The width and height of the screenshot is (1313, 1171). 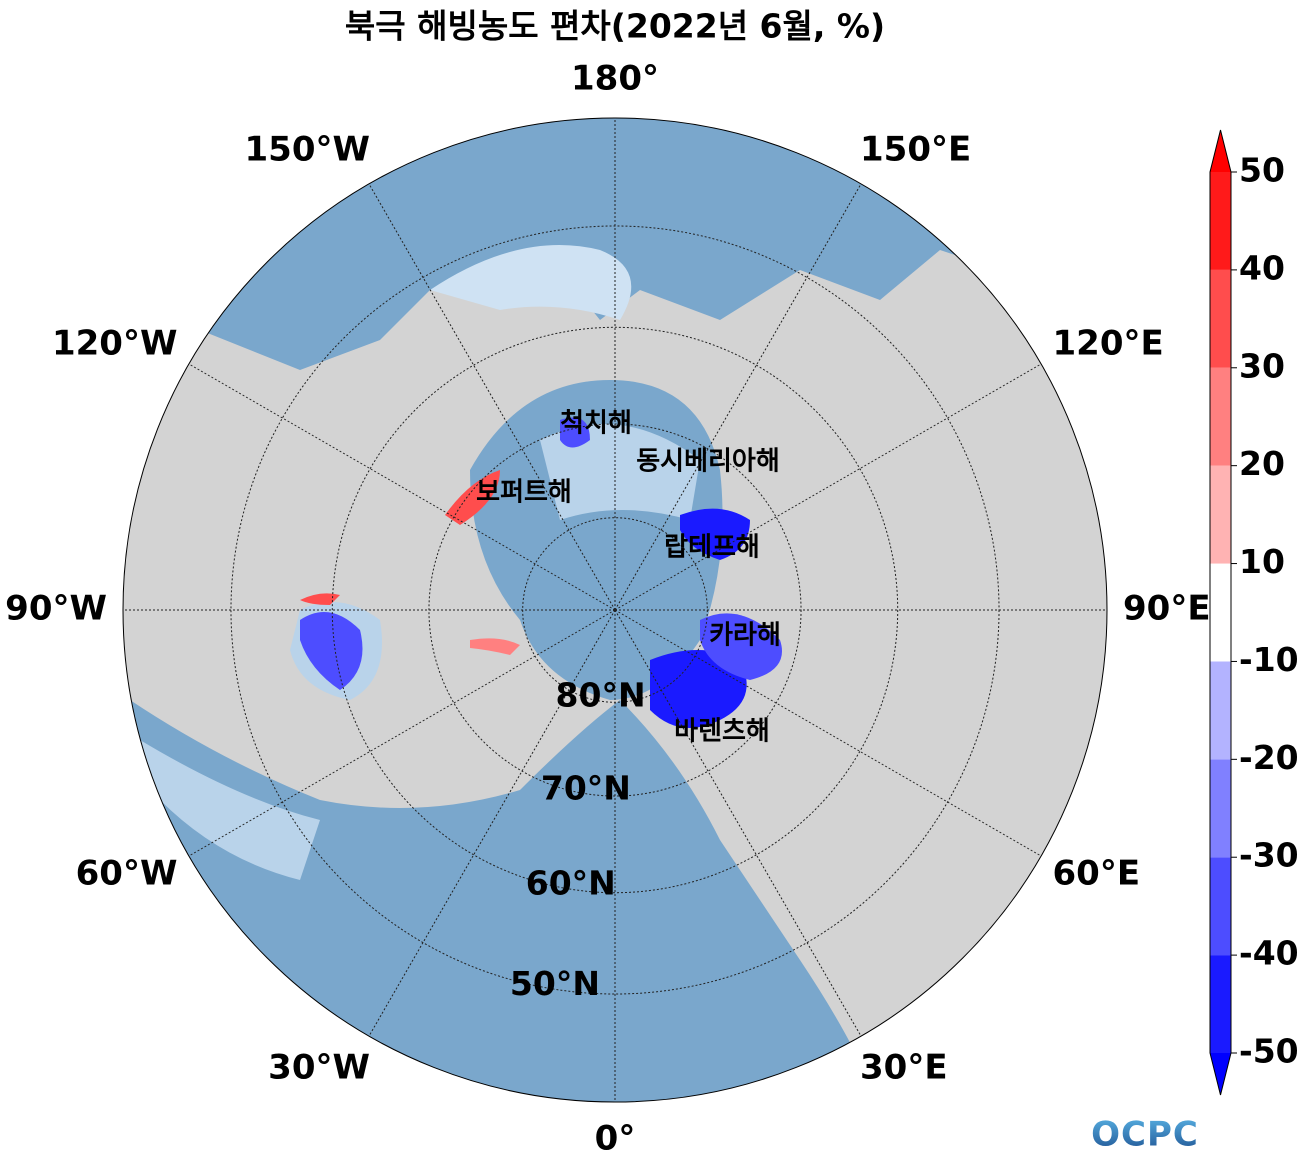 What do you see at coordinates (712, 548) in the screenshot?
I see `sea-label: 랍테프해` at bounding box center [712, 548].